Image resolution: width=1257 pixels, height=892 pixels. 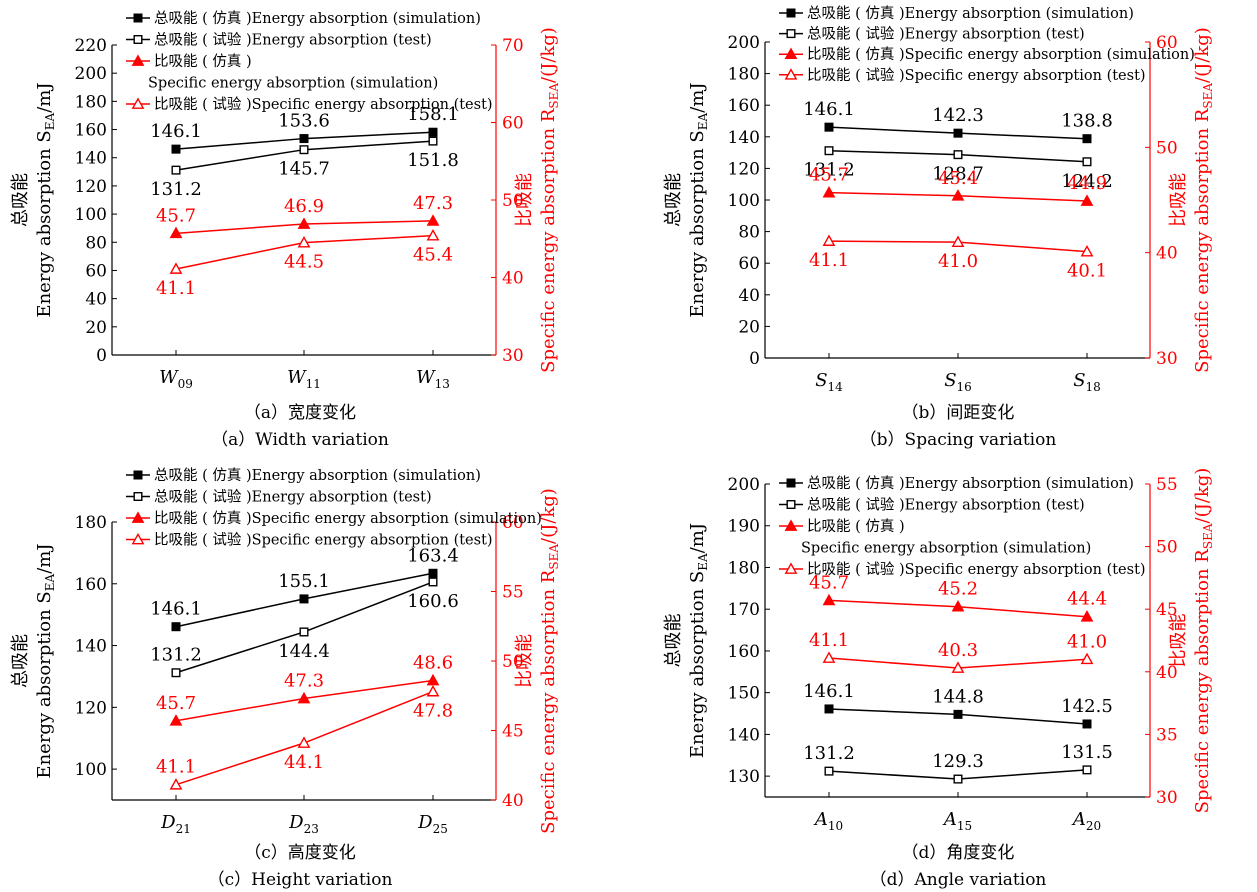 I want to click on data-label: 46.9, so click(x=304, y=206).